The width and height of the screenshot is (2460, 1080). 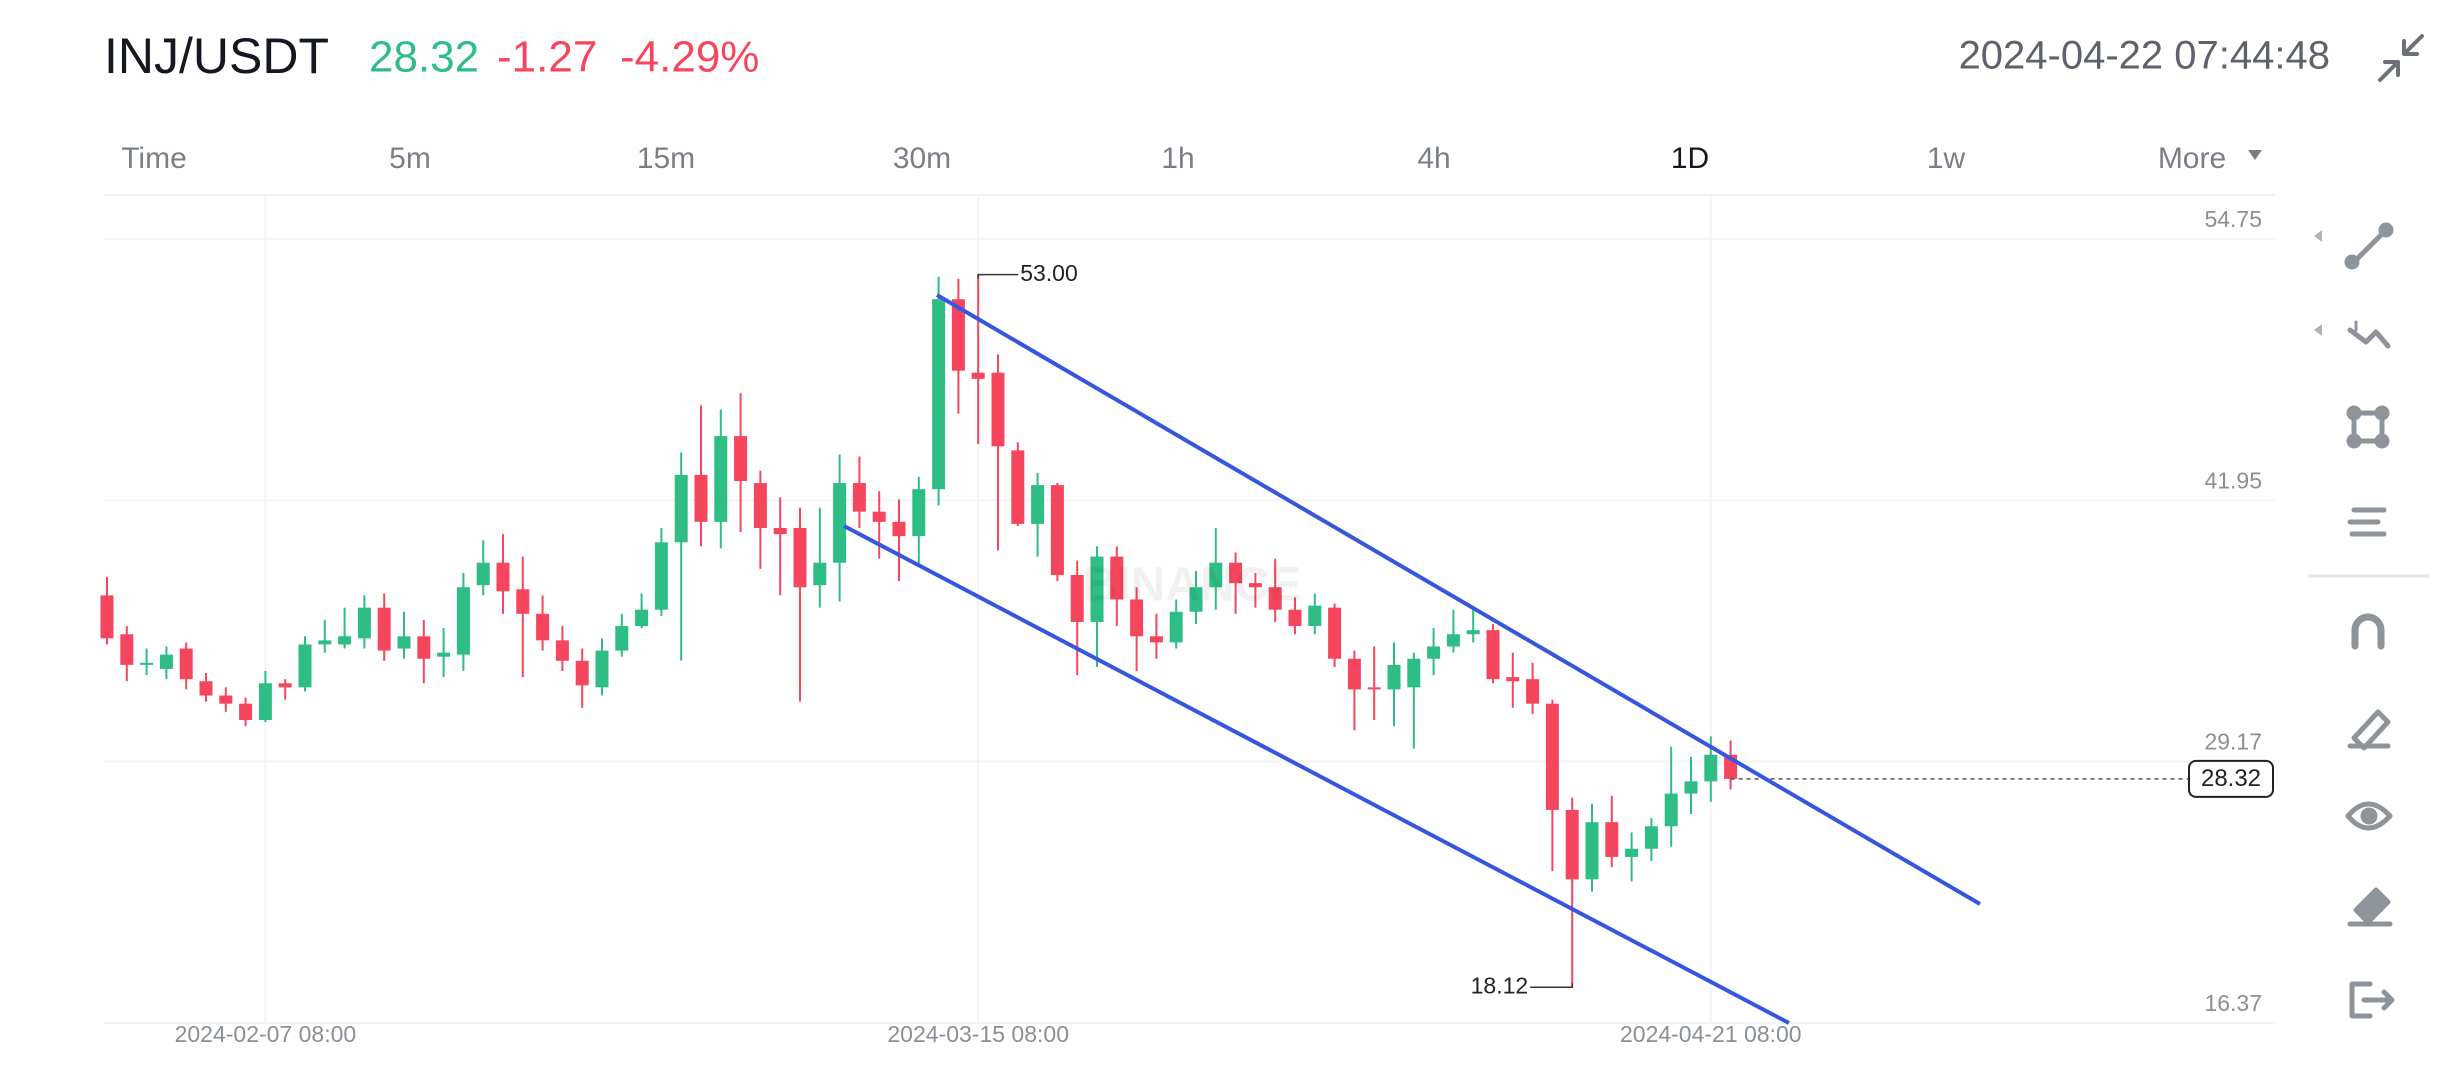 I want to click on pencil-tool, so click(x=2369, y=730).